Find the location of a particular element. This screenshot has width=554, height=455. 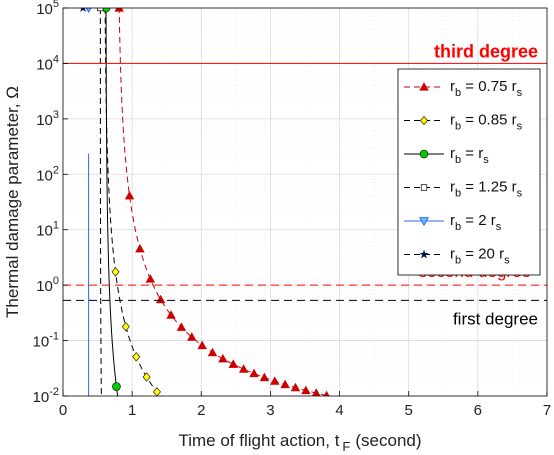

y-tick-label: 10⁴ is located at coordinates (47, 63).